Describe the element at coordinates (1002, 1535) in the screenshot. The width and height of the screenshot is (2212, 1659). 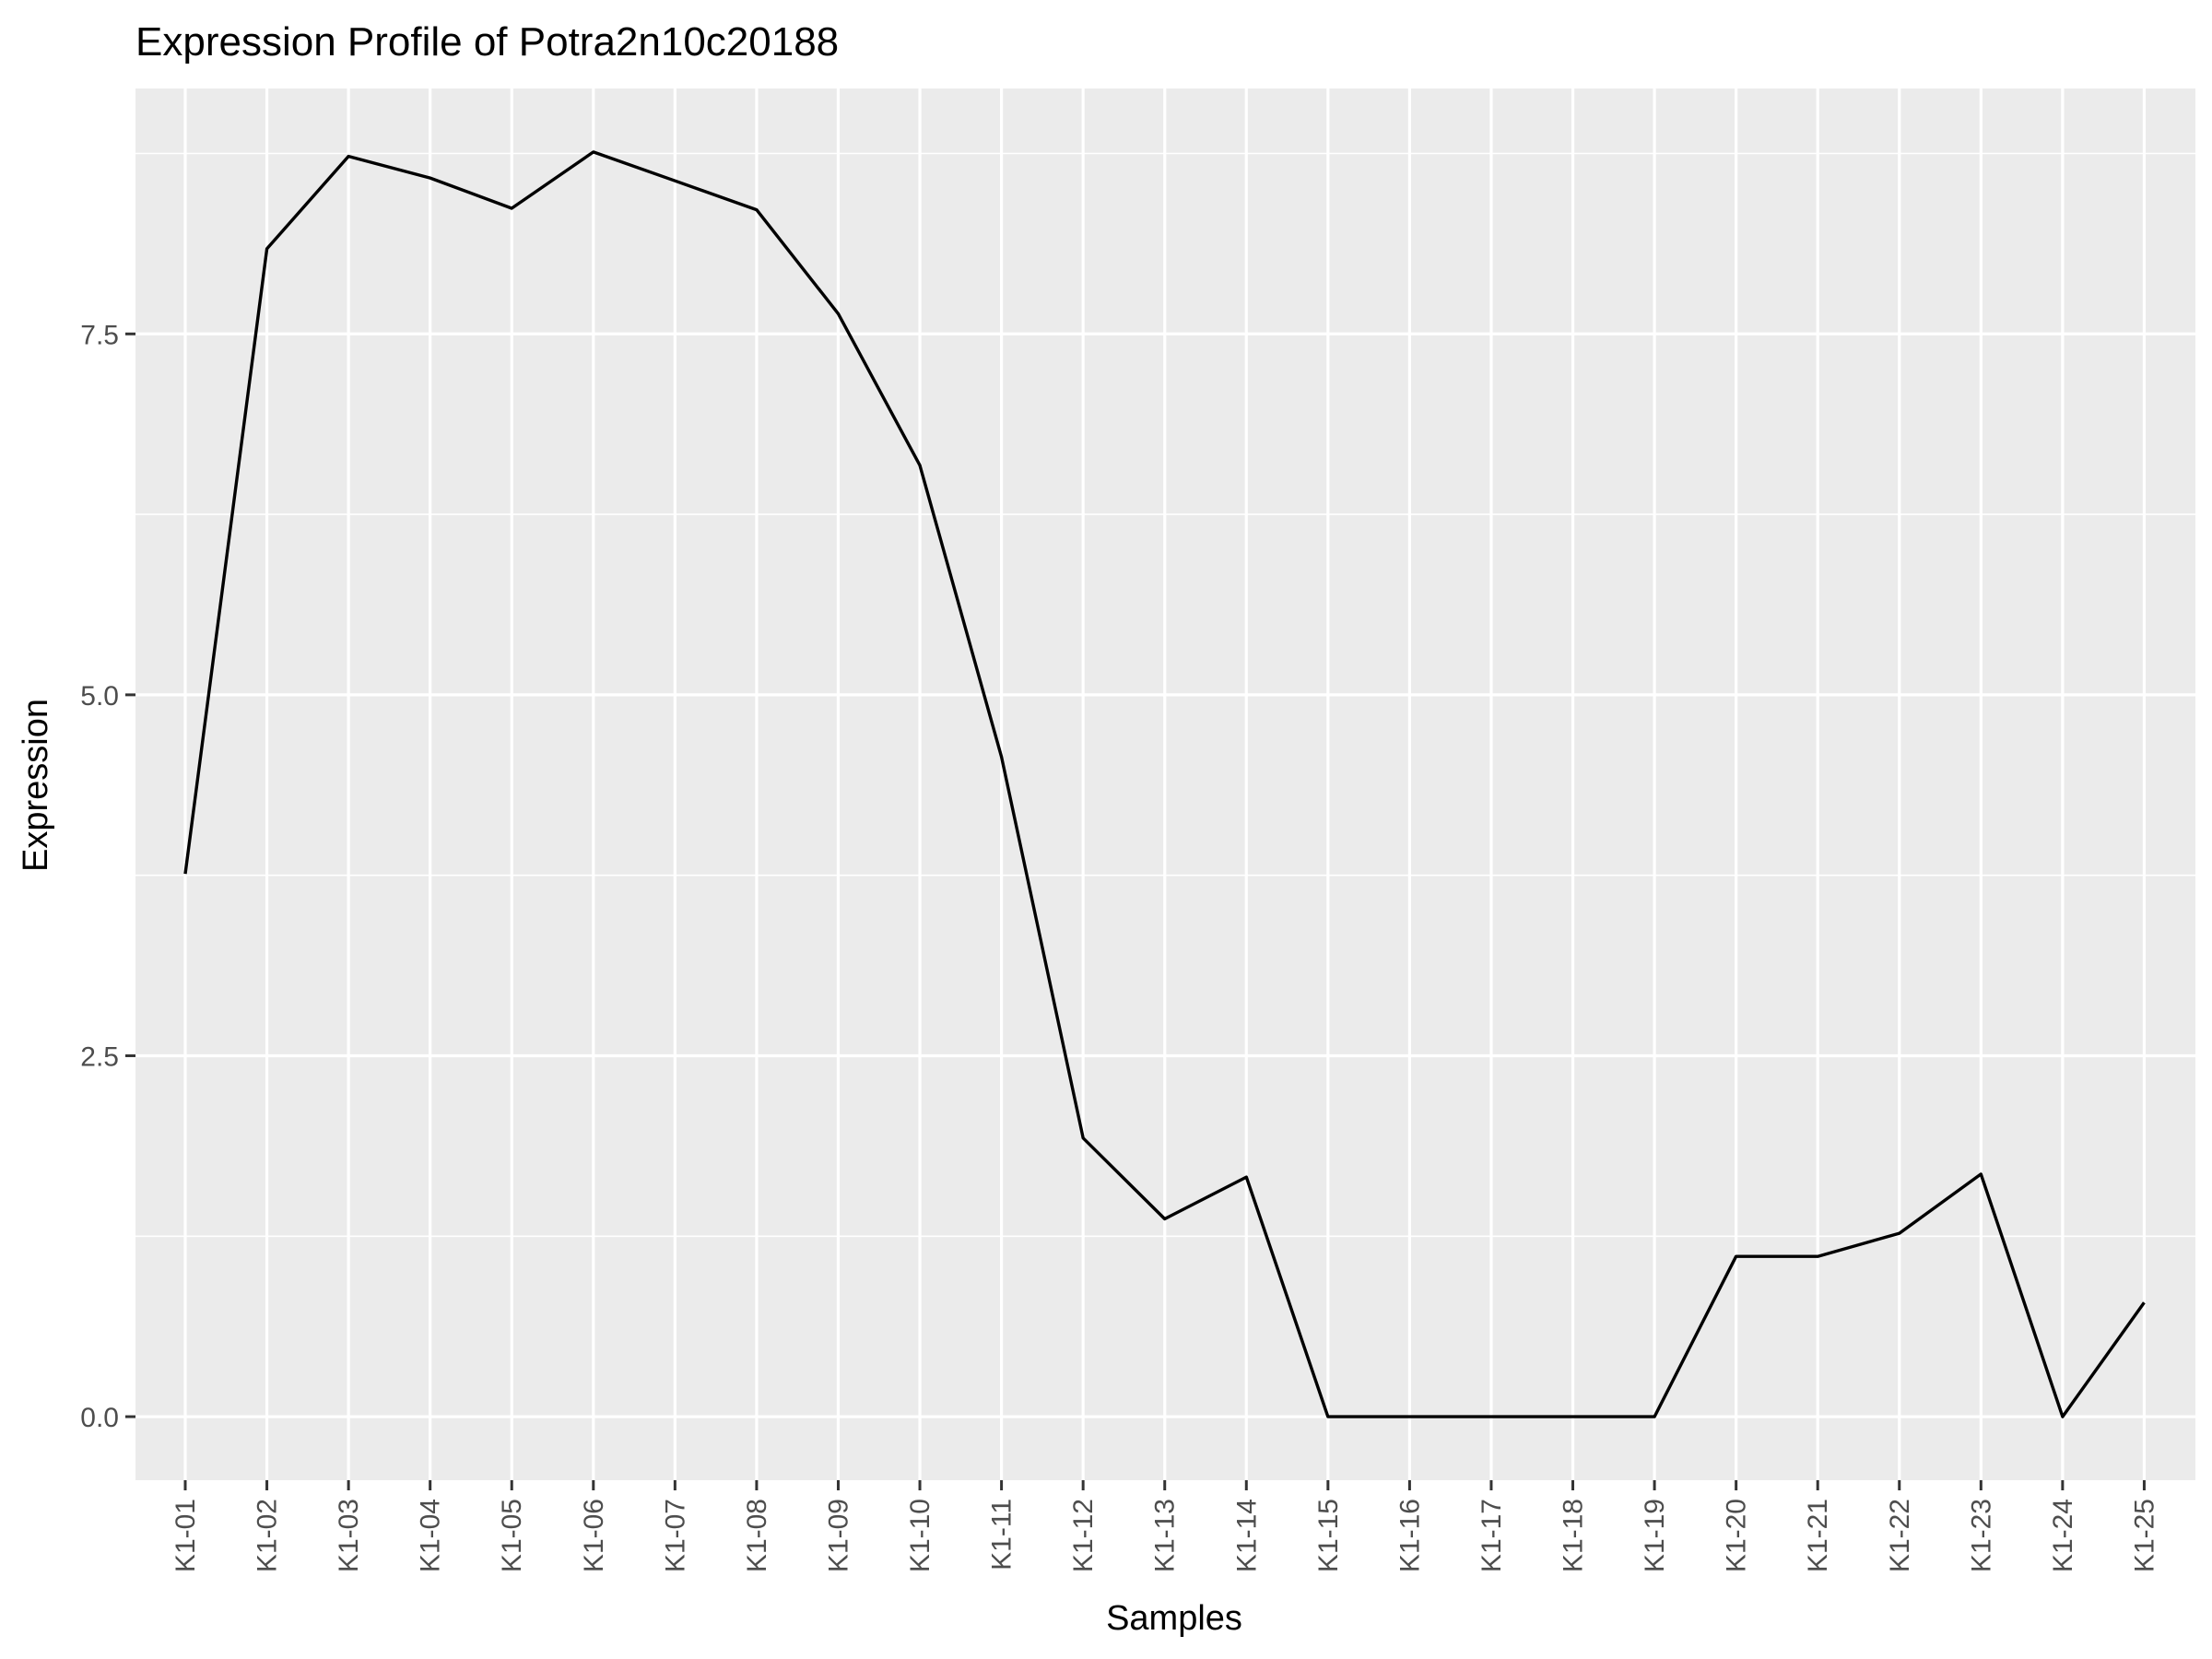
I see `x-tick-label: K1-11` at that location.